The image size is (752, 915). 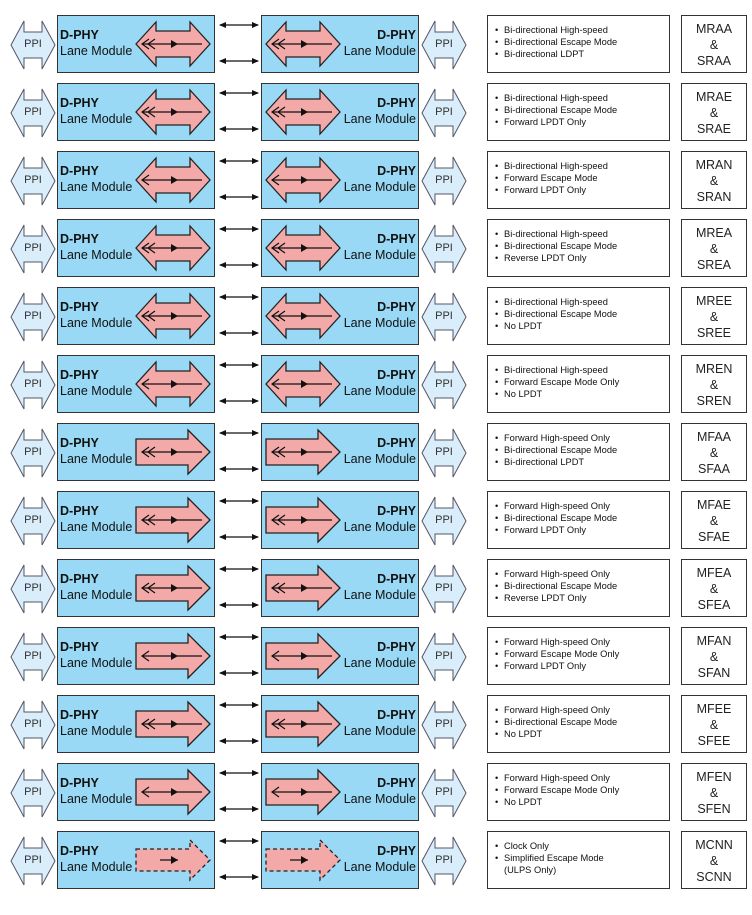 What do you see at coordinates (714, 44) in the screenshot?
I see `config-code-box: MRAA & SRAA` at bounding box center [714, 44].